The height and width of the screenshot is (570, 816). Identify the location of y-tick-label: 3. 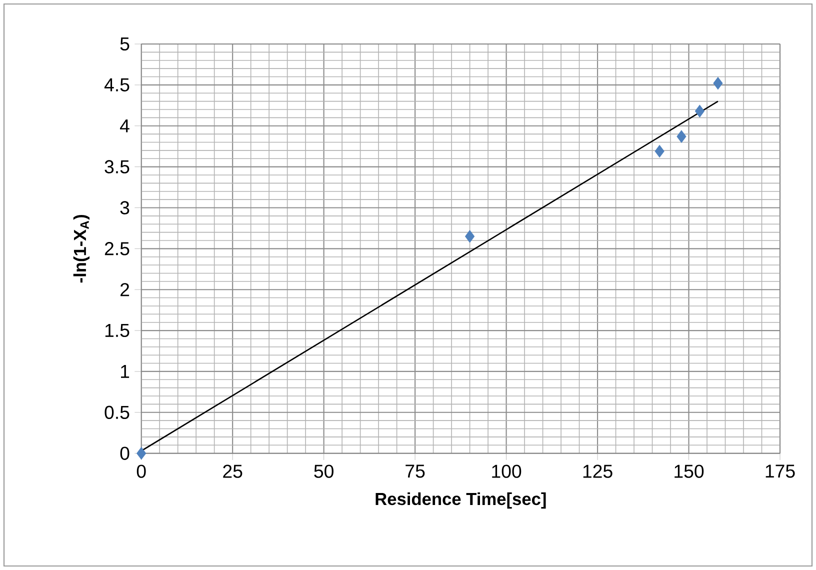
(125, 207).